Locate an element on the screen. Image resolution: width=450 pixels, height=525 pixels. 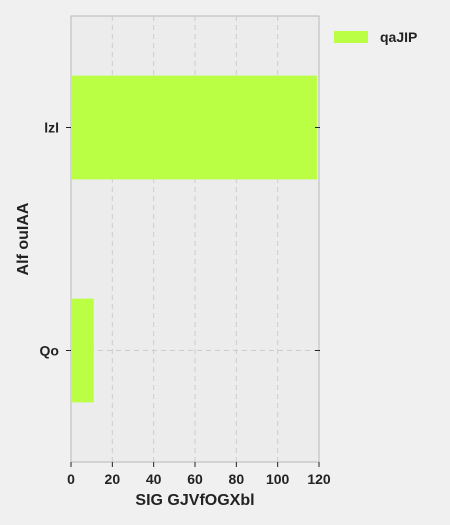
legend-swatch is located at coordinates (351, 37).